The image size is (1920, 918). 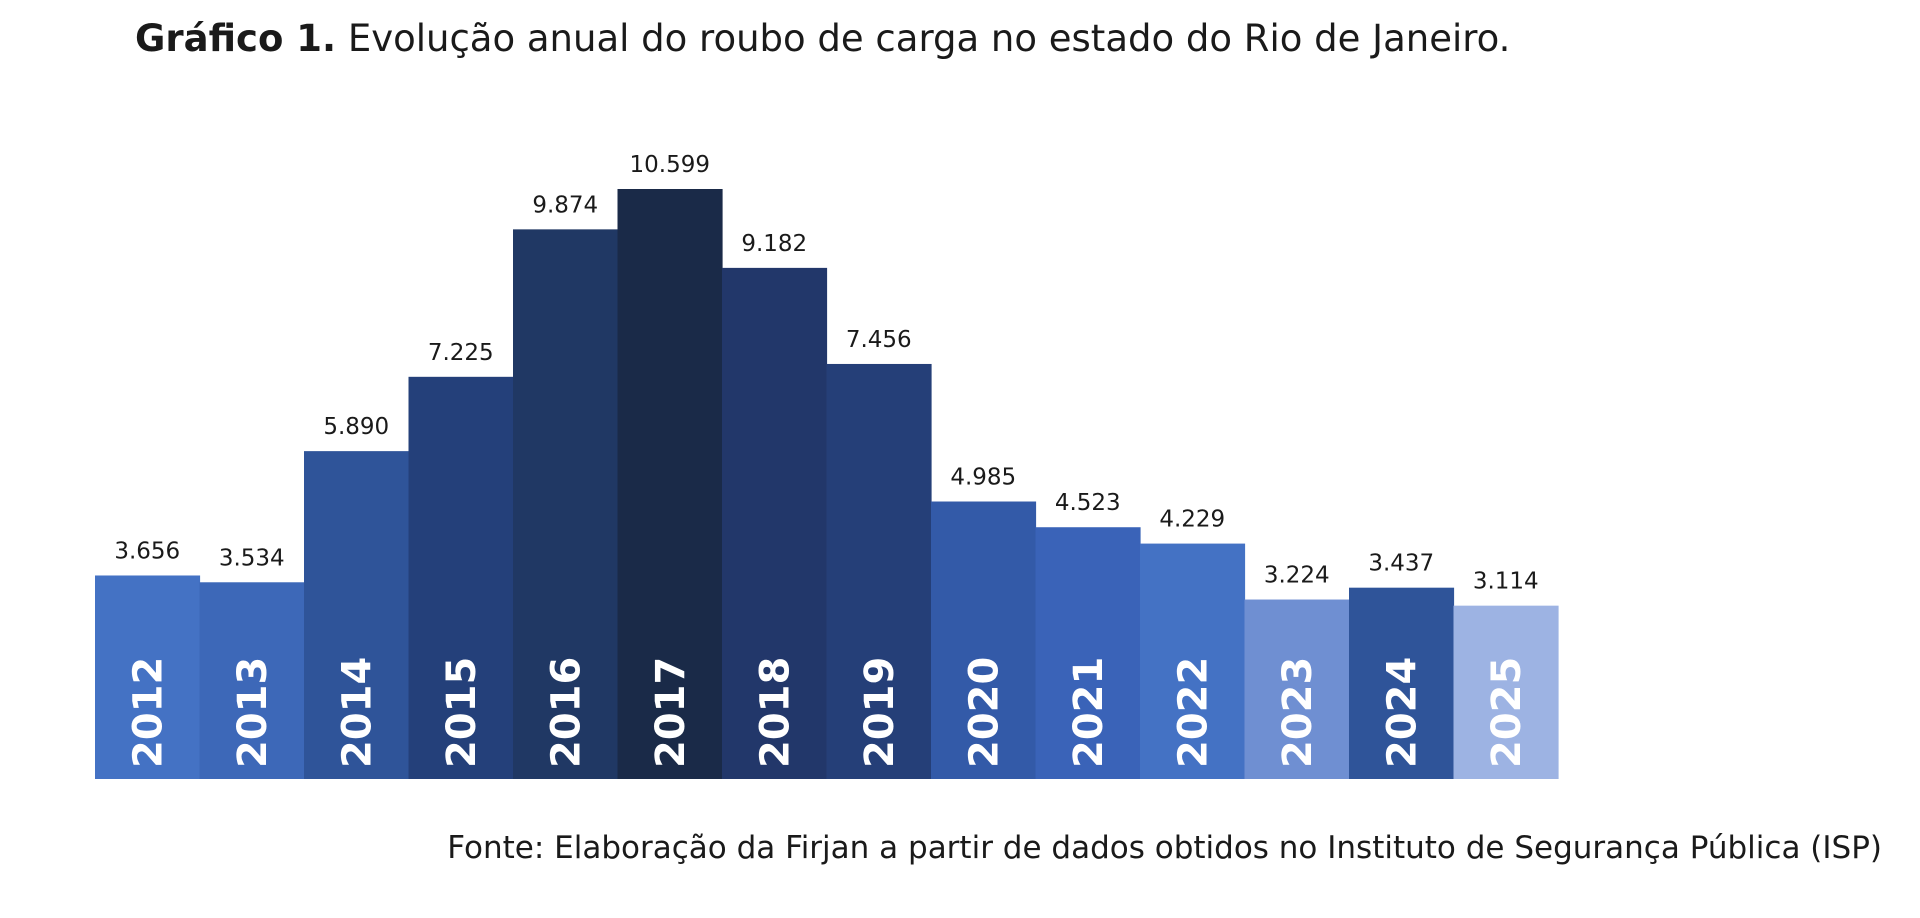 I want to click on category-label-2013: 2013, so click(x=253, y=712).